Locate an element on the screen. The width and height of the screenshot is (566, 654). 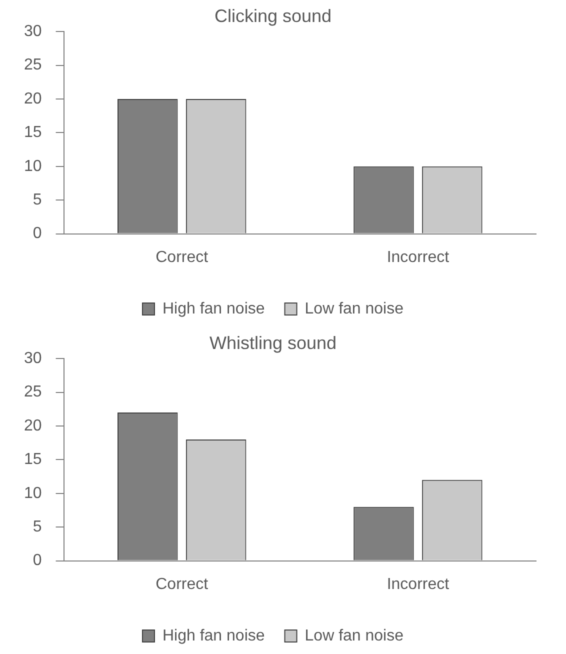
chart-title: Whistling sound is located at coordinates (273, 342).